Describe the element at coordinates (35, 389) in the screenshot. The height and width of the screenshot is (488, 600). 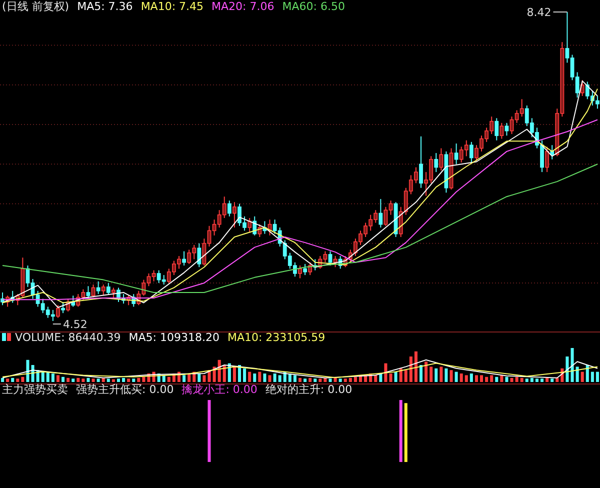
I see `chart-title: 主力强势买卖` at that location.